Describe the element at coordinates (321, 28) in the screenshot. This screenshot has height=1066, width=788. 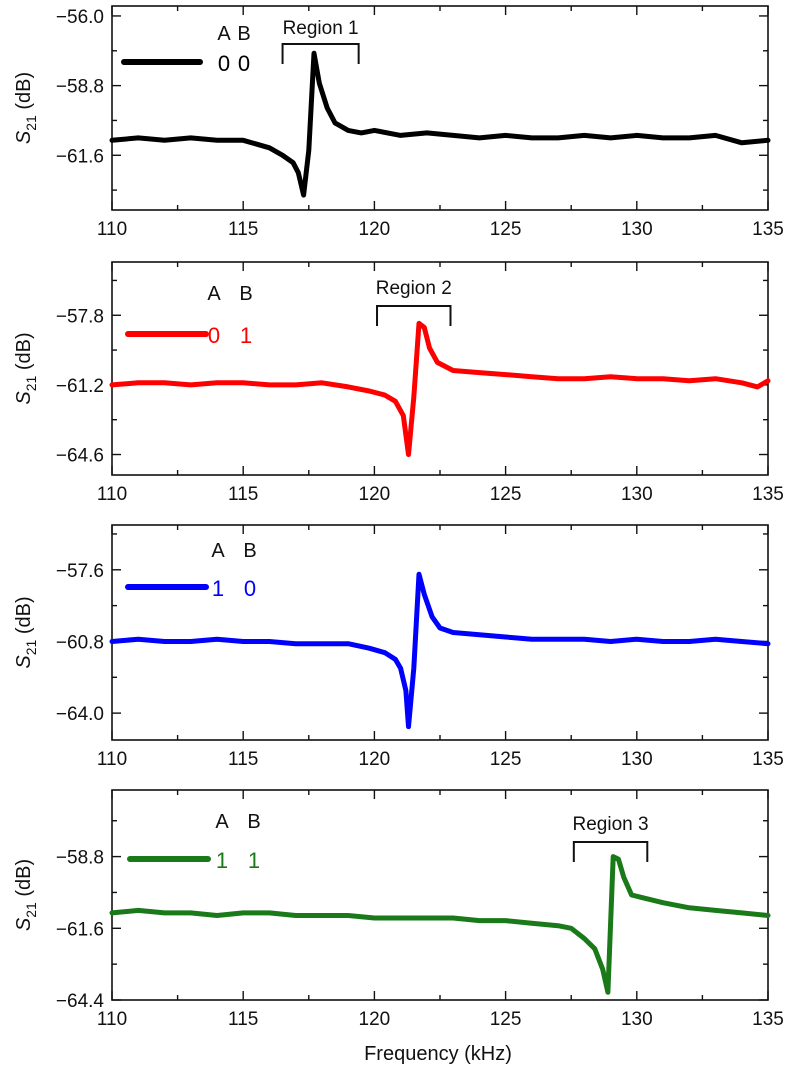
I see `region-label: Region 1` at that location.